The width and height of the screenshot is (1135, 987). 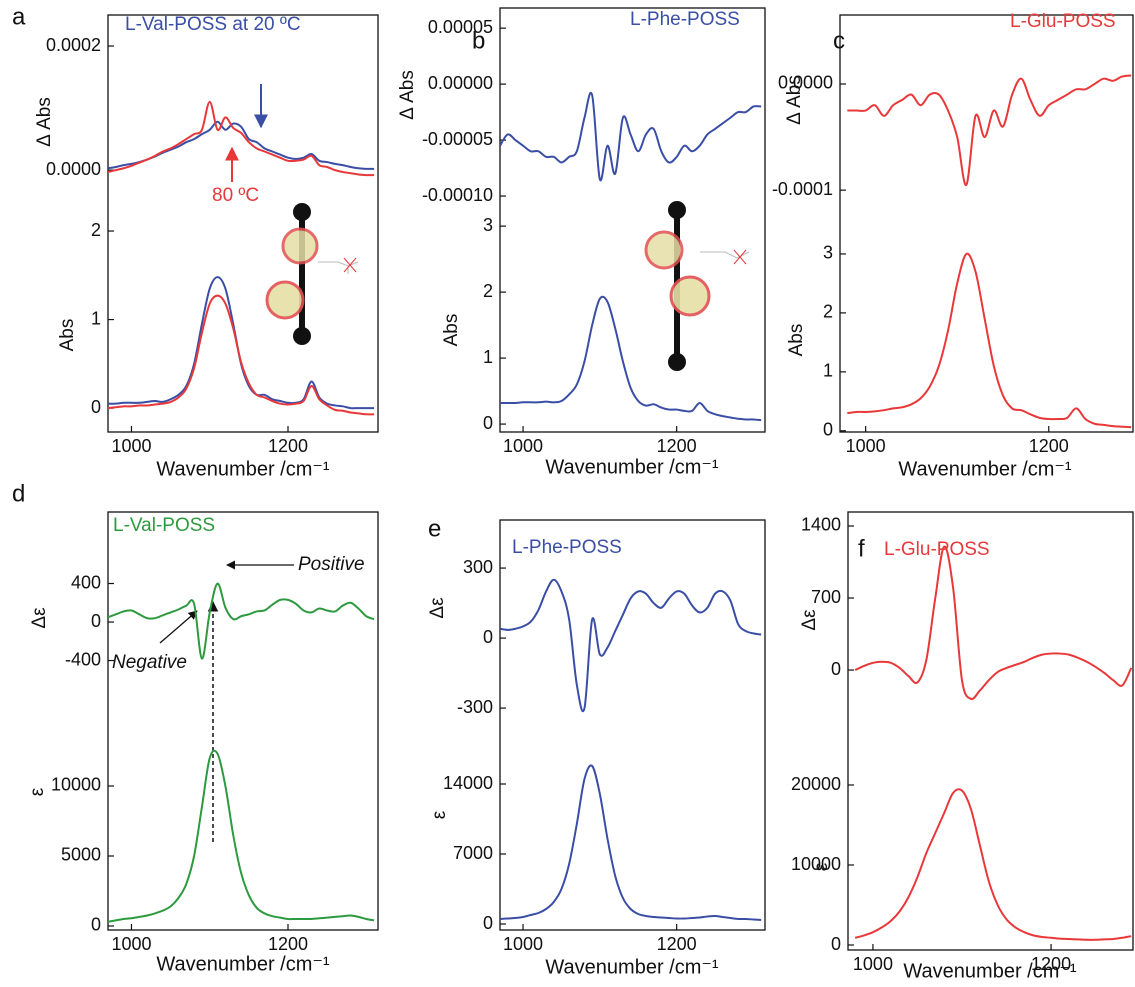 I want to click on y-tick-label: 700, so click(x=826, y=597).